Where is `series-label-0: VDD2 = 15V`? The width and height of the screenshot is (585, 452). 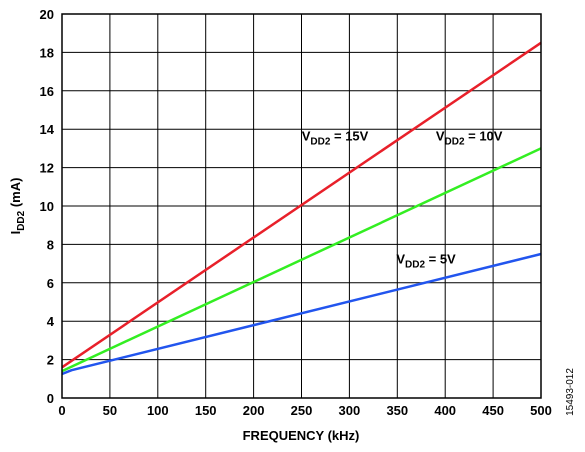 series-label-0: VDD2 = 15V is located at coordinates (335, 138).